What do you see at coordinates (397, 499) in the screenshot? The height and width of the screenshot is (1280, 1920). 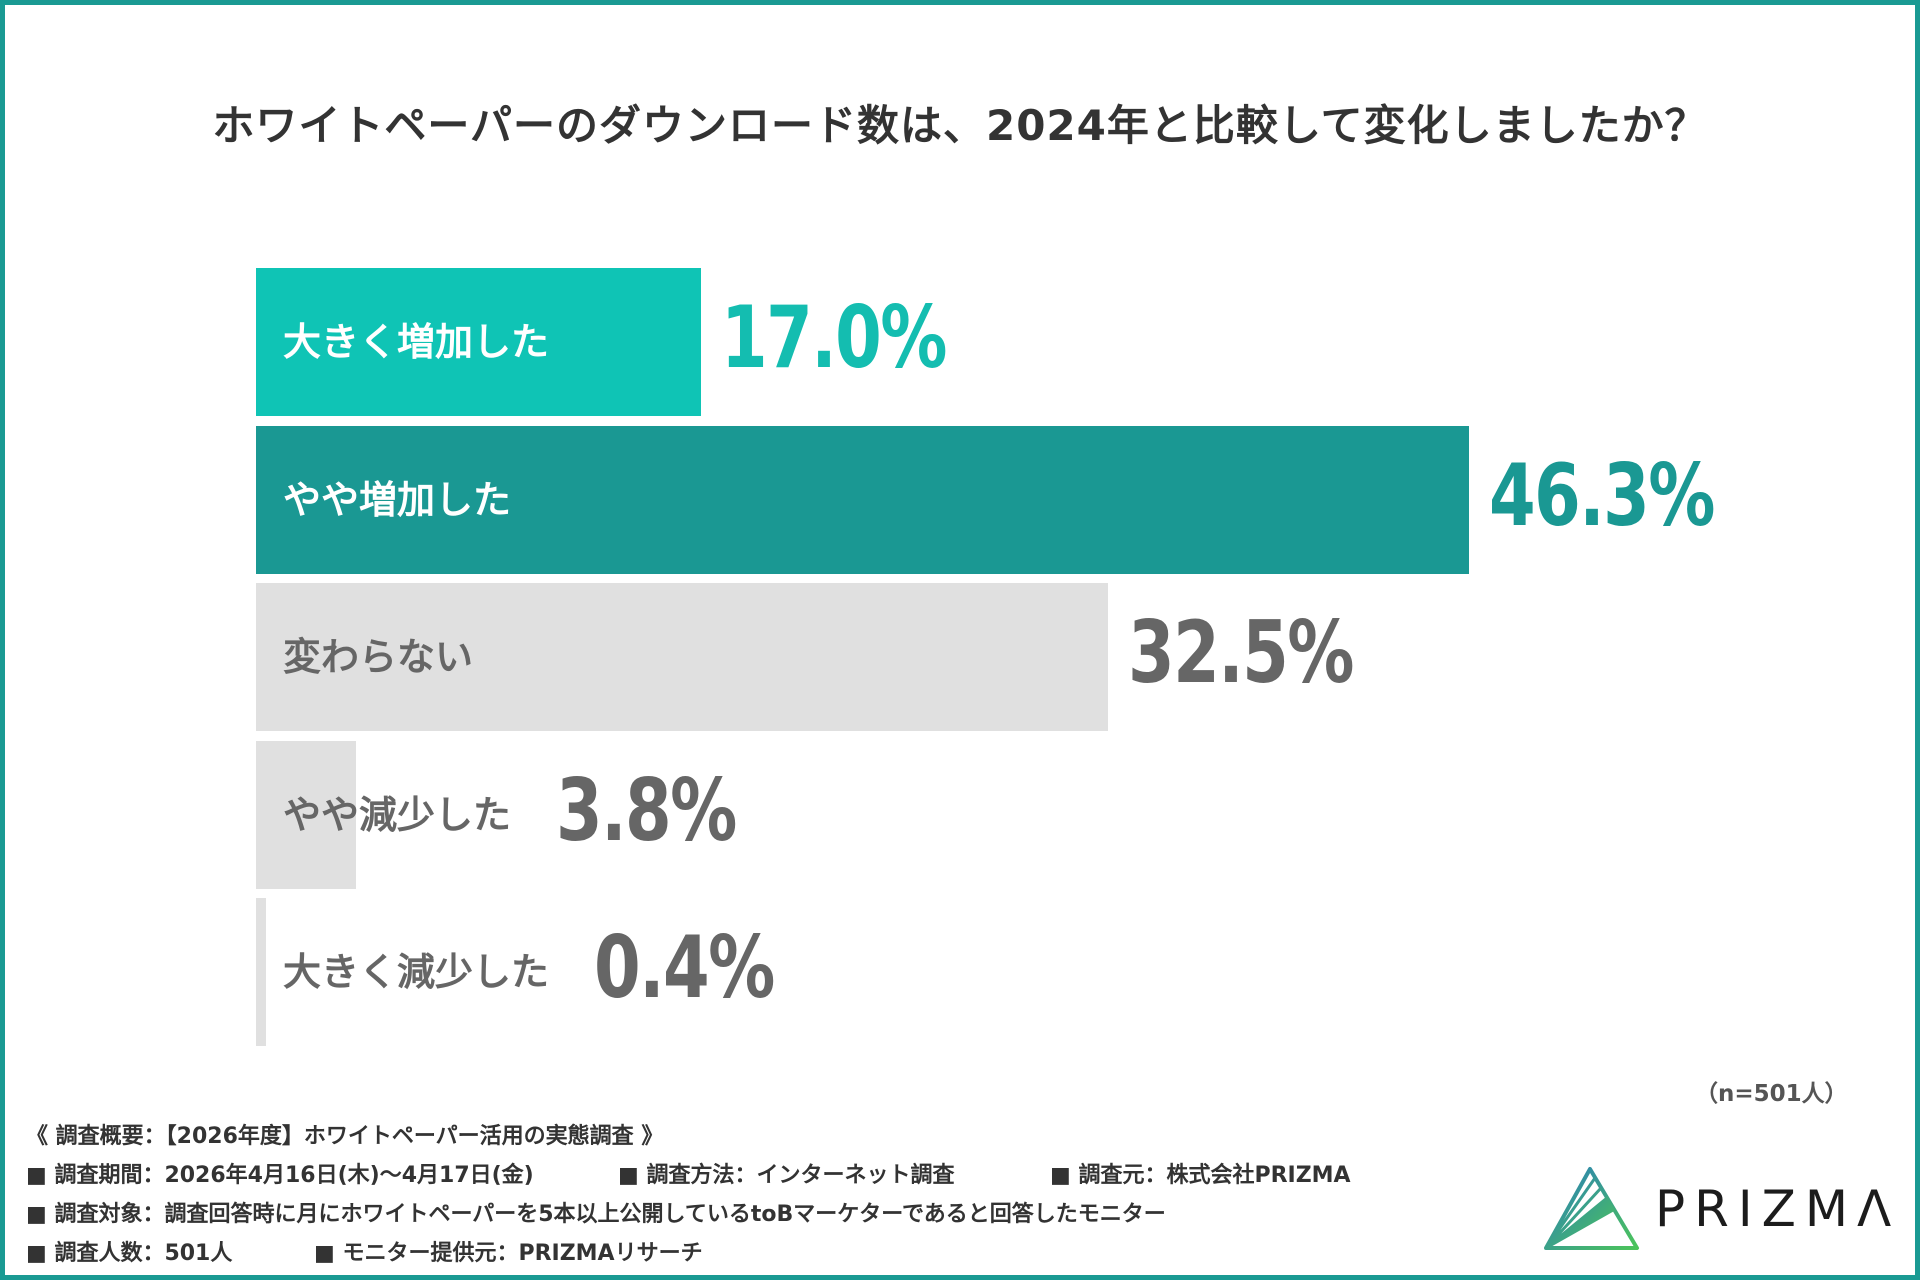 I see `bar-label: やや増加した` at bounding box center [397, 499].